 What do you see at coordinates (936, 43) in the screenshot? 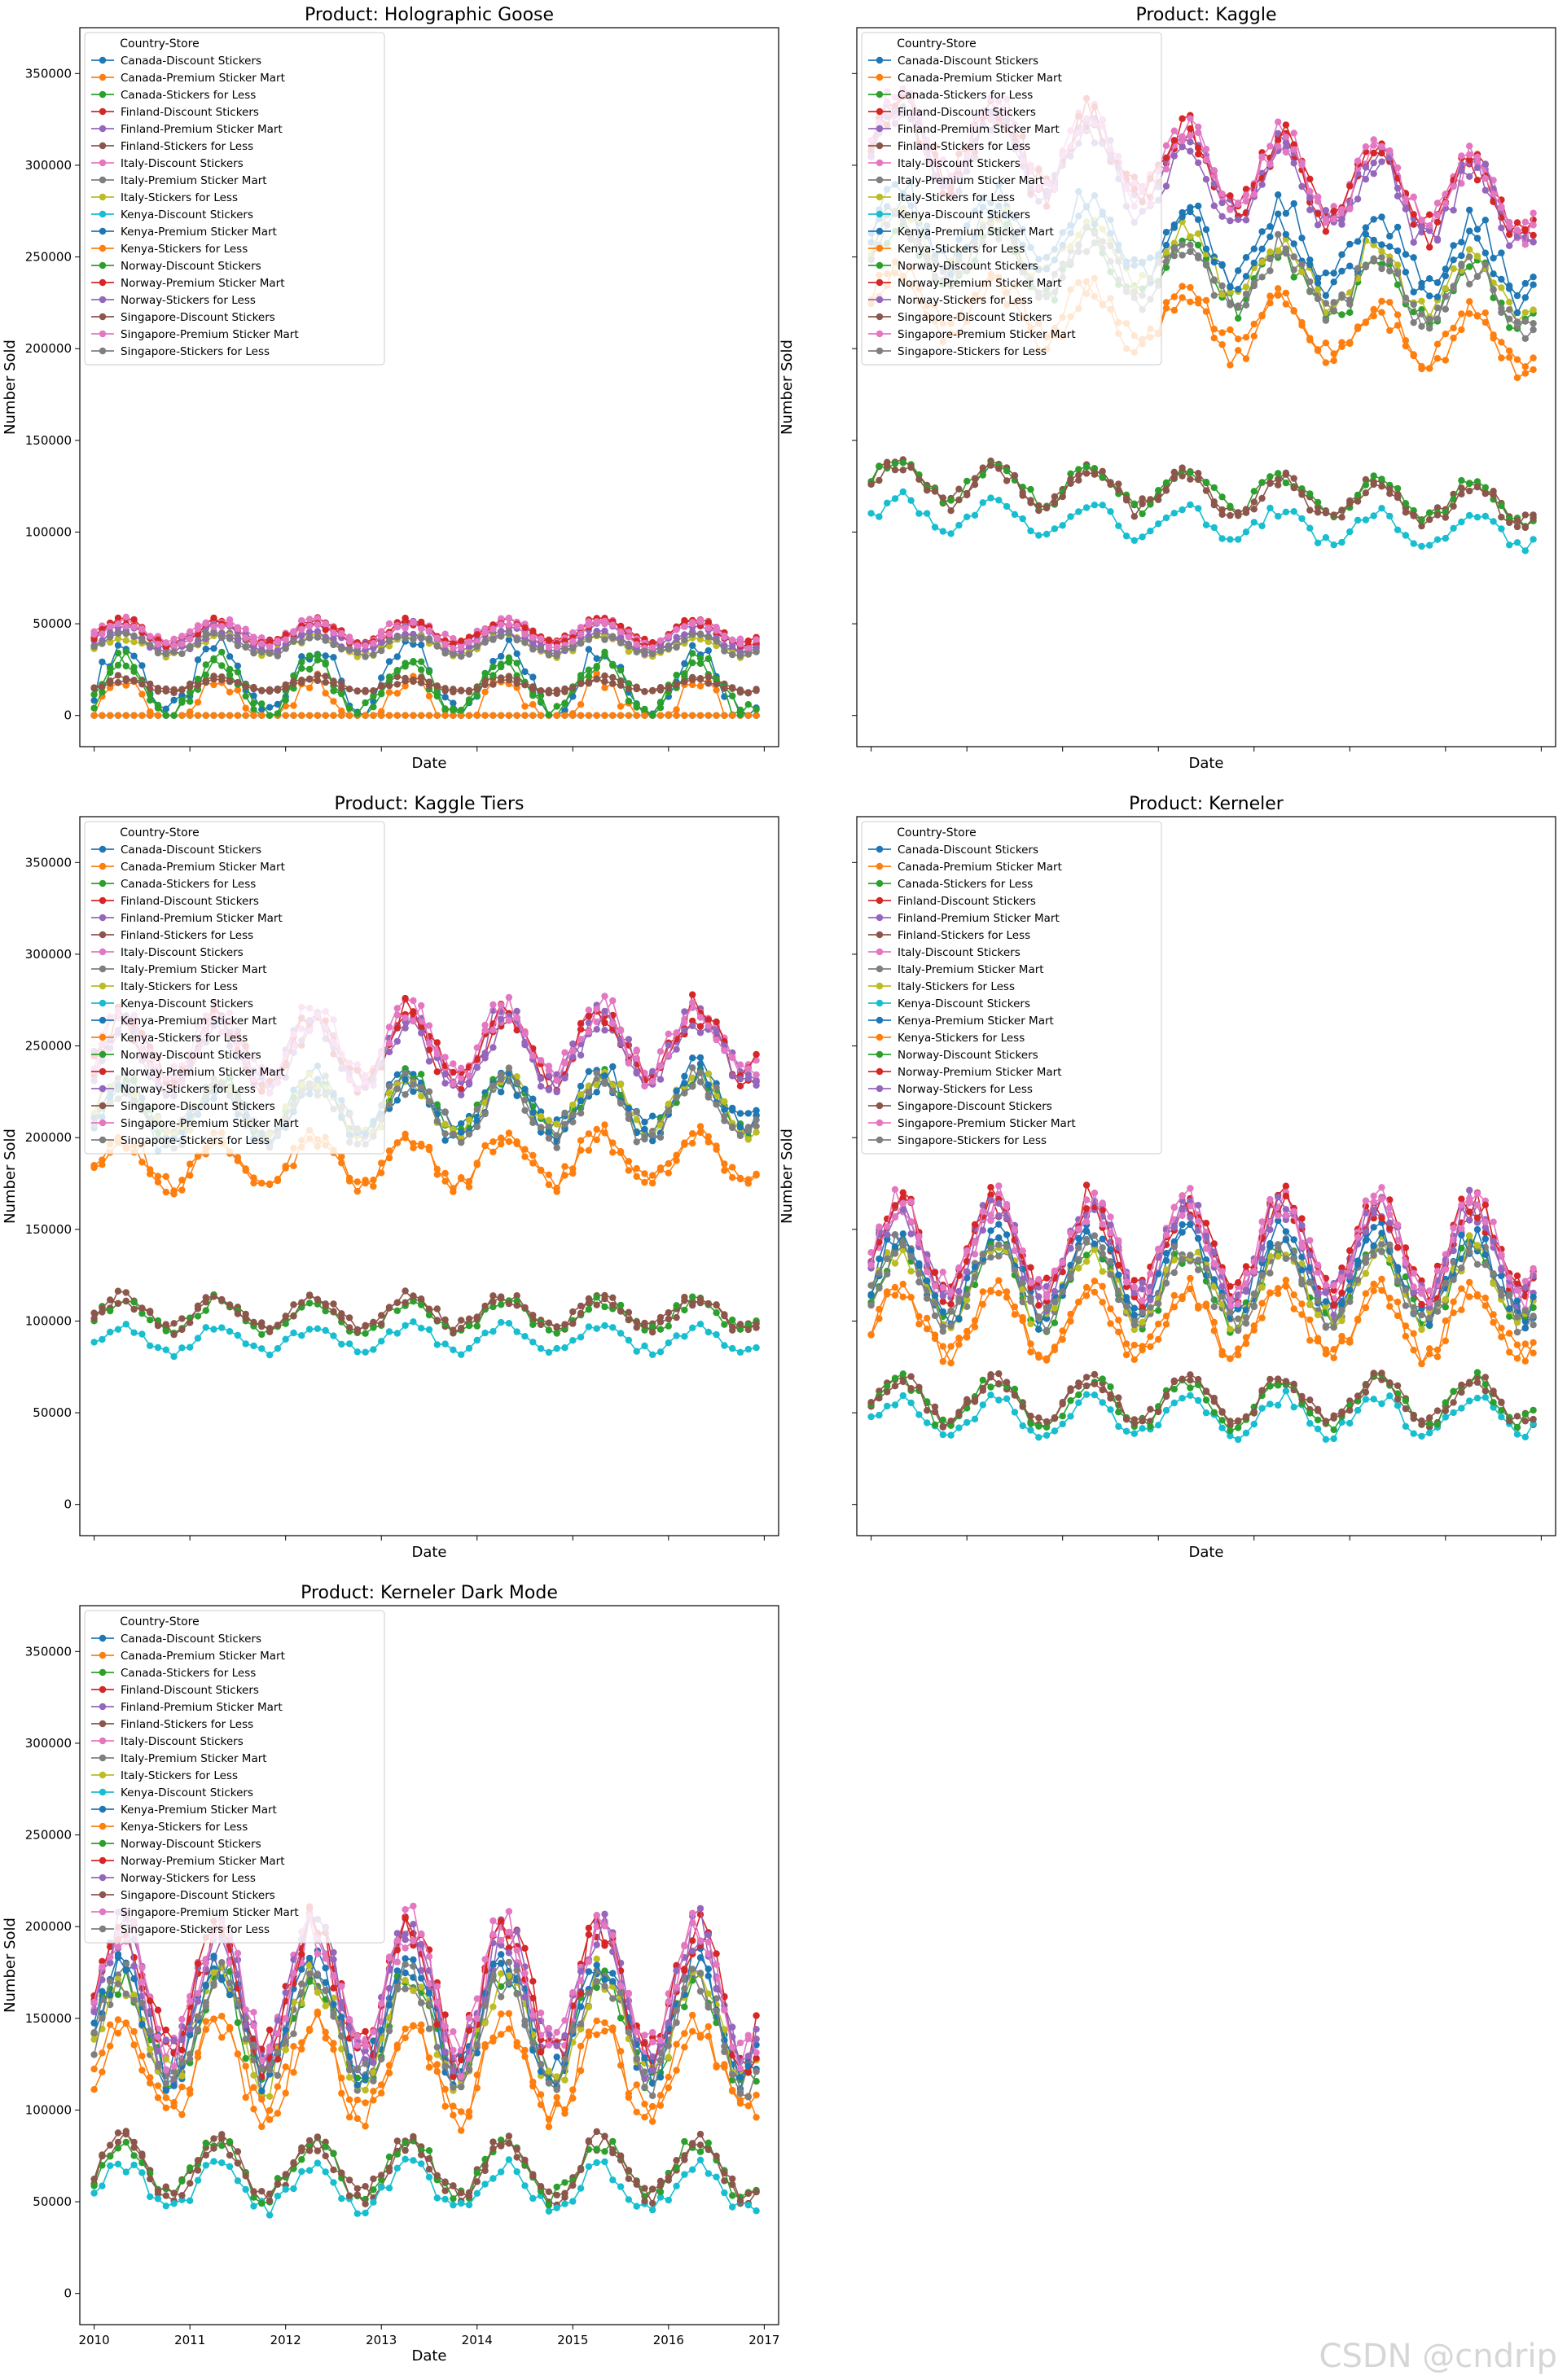
I see `legend-title: Country-Store` at bounding box center [936, 43].